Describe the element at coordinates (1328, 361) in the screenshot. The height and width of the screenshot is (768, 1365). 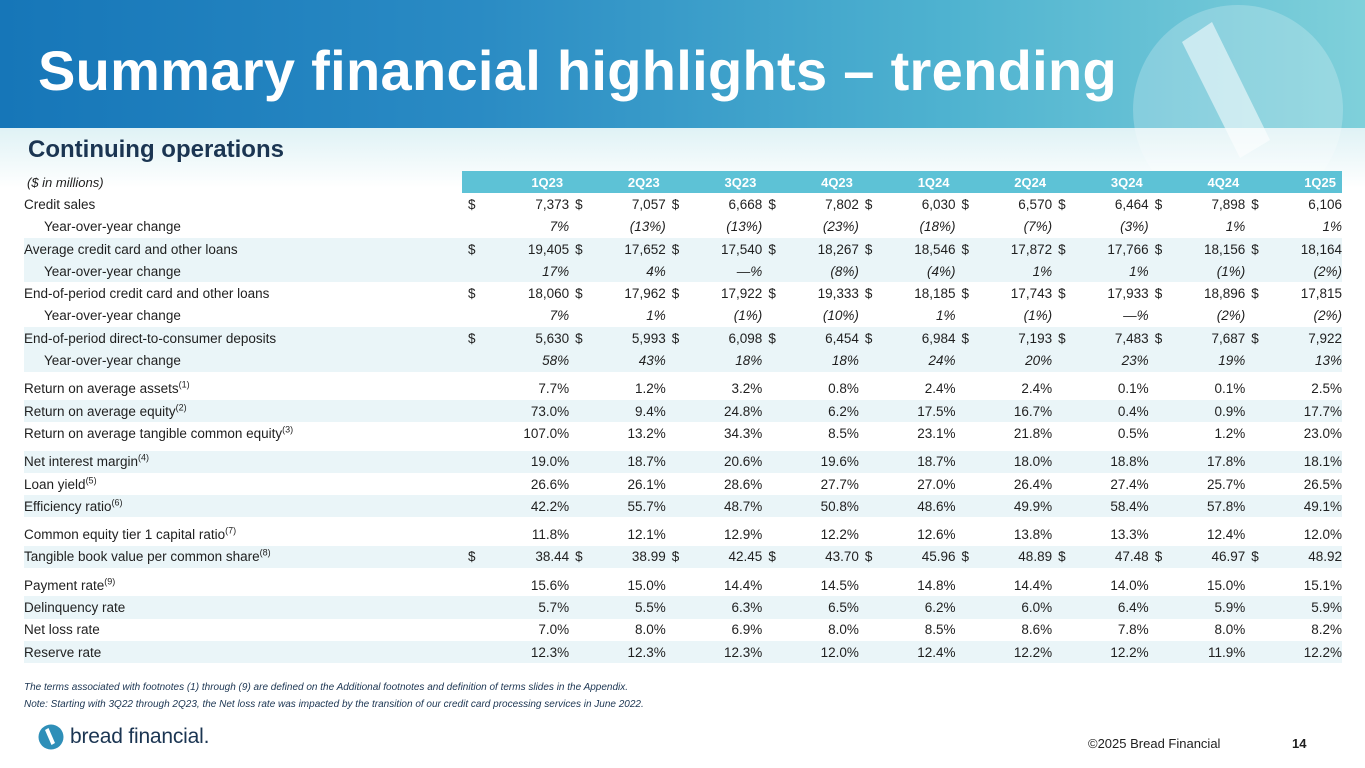
I see `value-text: 13%` at that location.